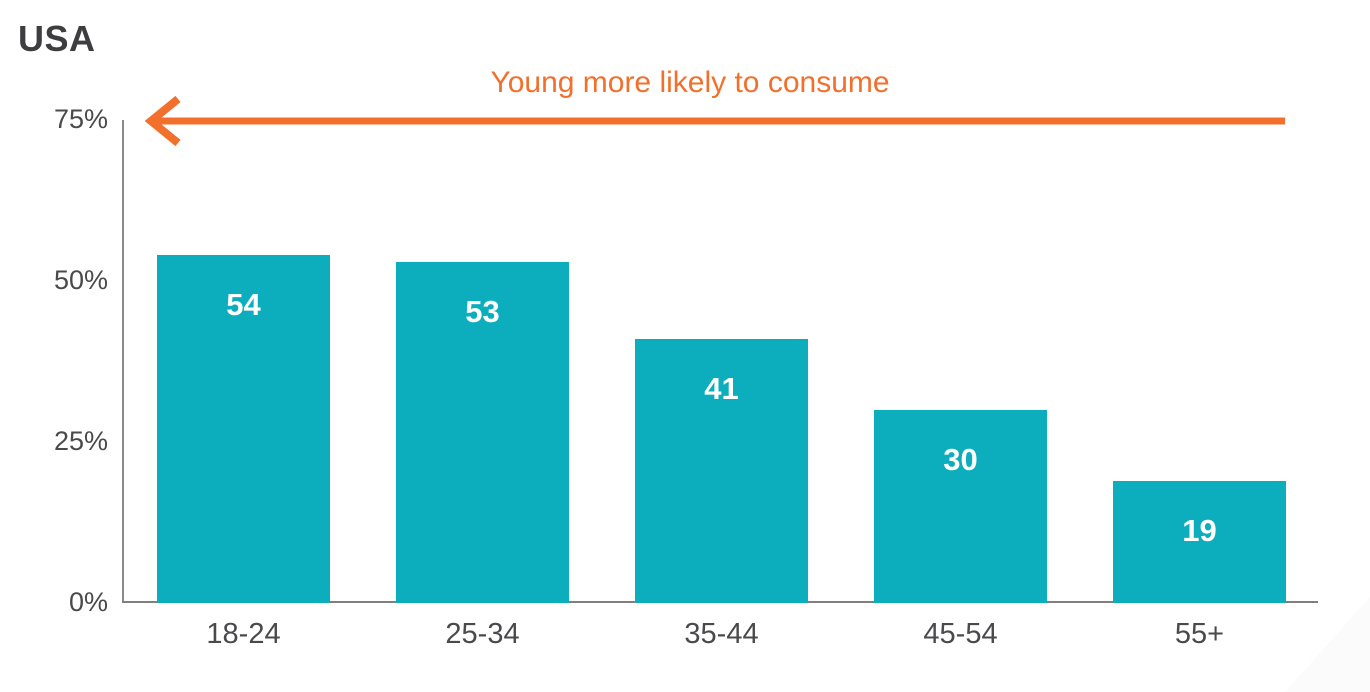 The width and height of the screenshot is (1370, 692). I want to click on annotation-label: Young more likely to consume, so click(690, 82).